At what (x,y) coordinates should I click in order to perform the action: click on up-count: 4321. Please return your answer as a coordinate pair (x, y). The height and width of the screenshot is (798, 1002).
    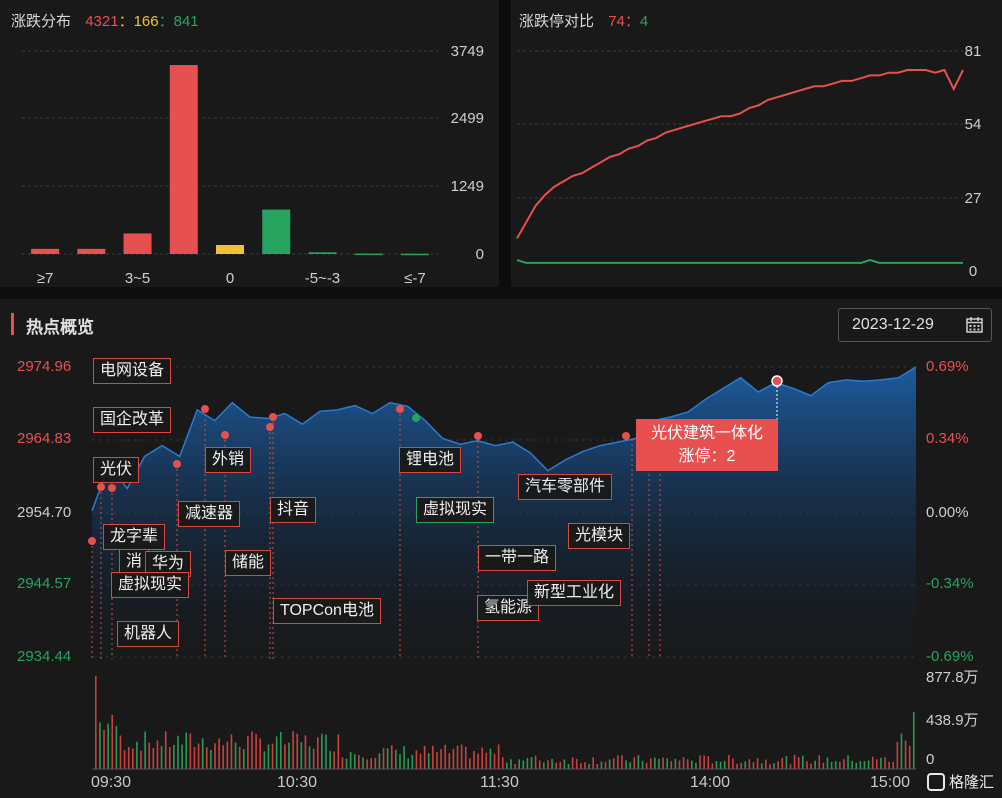
    Looking at the image, I should click on (102, 21).